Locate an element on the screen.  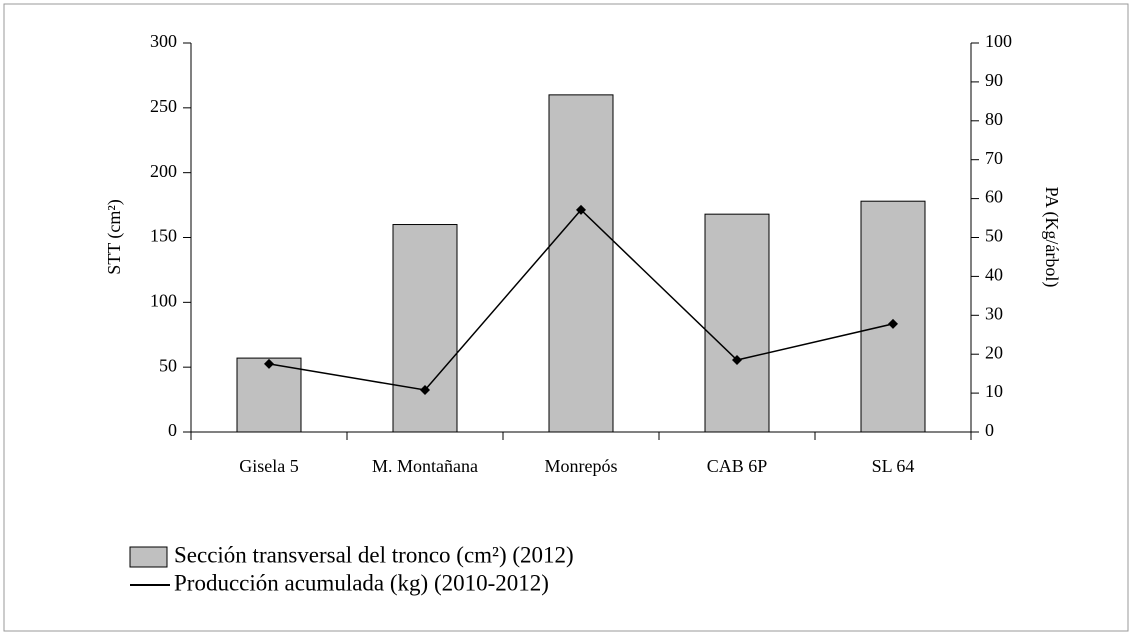
x-tick-label: SL 64 is located at coordinates (893, 466).